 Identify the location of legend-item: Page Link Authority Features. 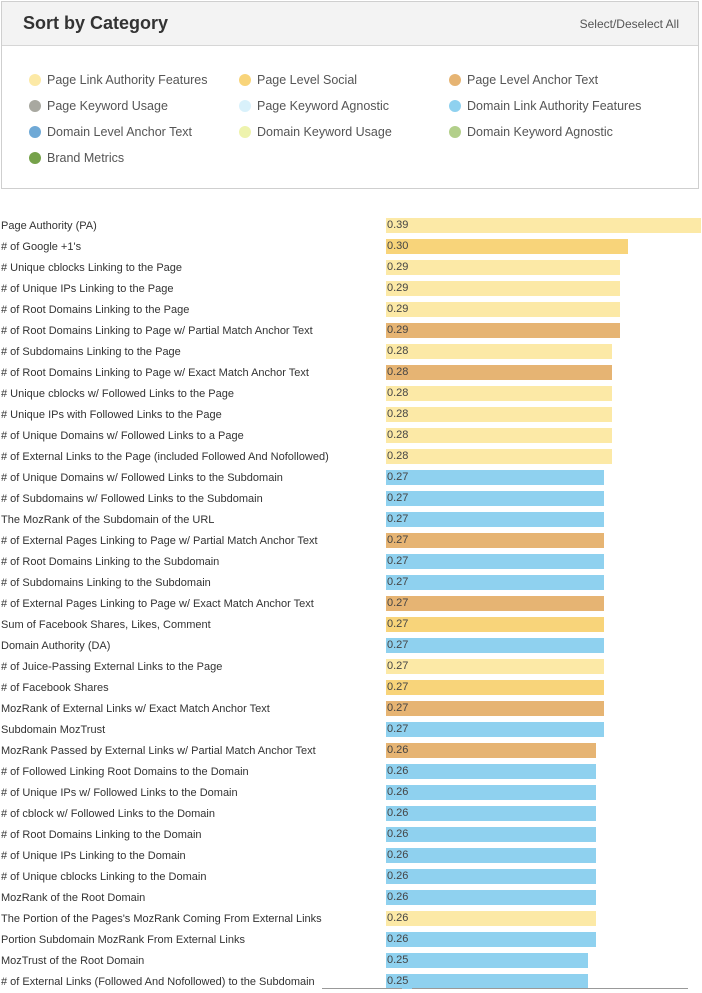
(118, 80).